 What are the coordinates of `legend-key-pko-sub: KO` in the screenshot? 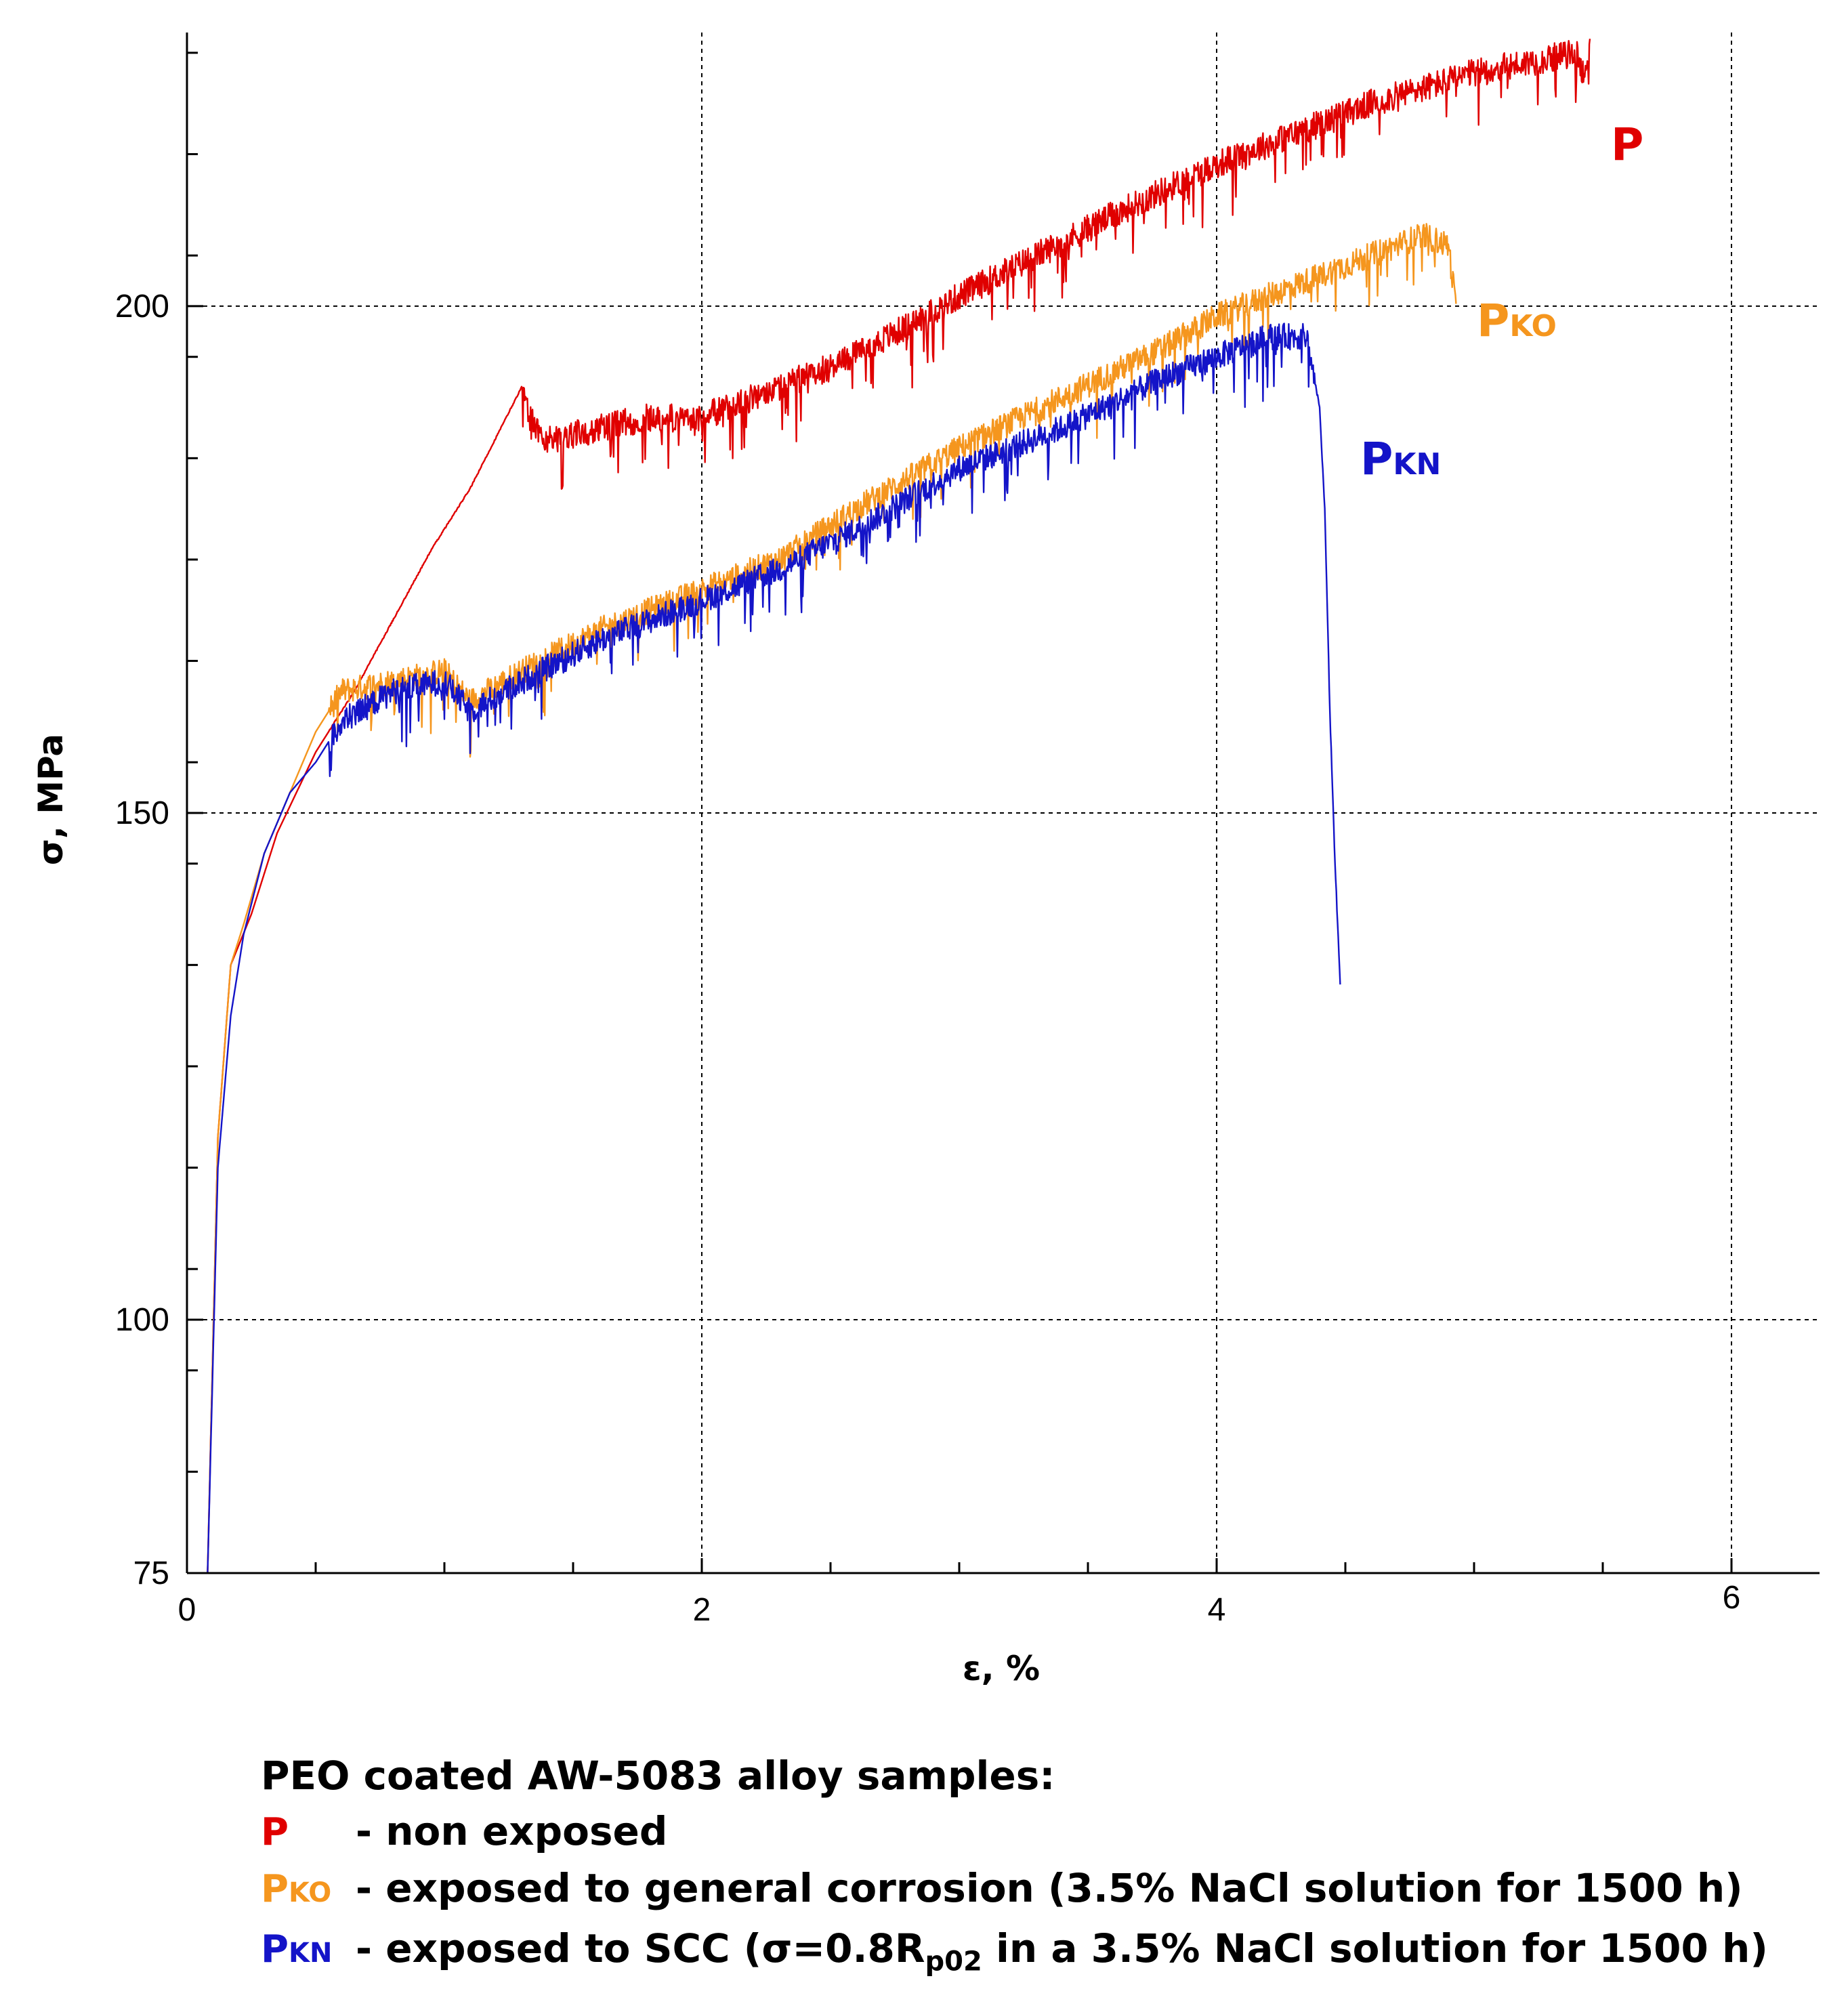 It's located at (310, 1892).